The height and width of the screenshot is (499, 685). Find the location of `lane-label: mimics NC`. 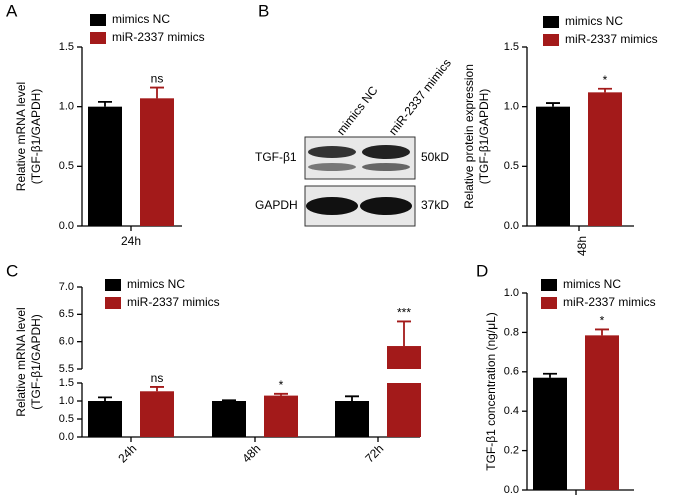

lane-label: mimics NC is located at coordinates (357, 110).